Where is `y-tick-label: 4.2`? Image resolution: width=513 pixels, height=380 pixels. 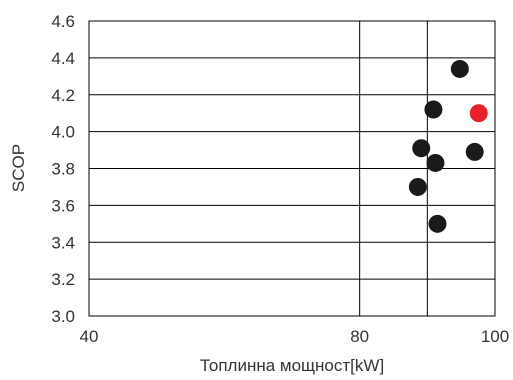 y-tick-label: 4.2 is located at coordinates (63, 95).